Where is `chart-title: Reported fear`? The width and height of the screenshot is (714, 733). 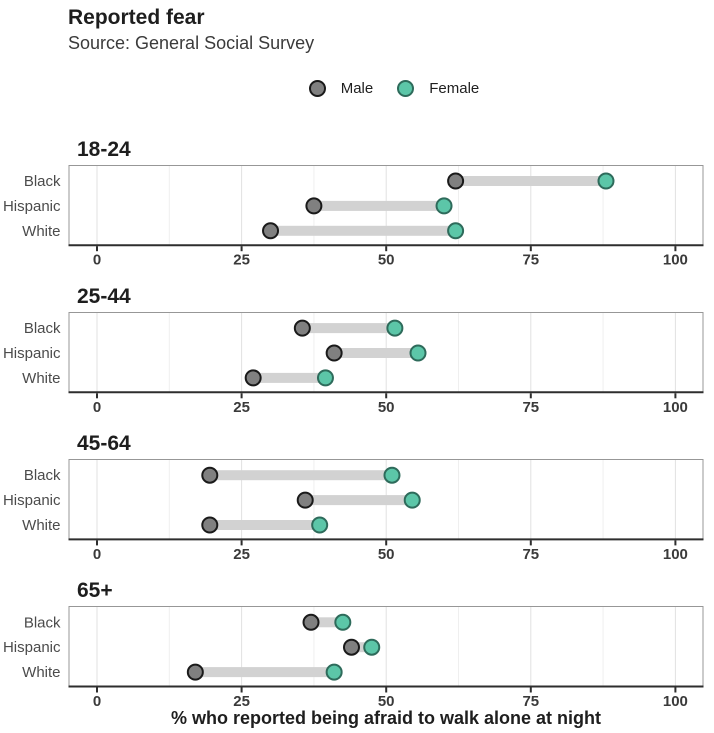
chart-title: Reported fear is located at coordinates (136, 17).